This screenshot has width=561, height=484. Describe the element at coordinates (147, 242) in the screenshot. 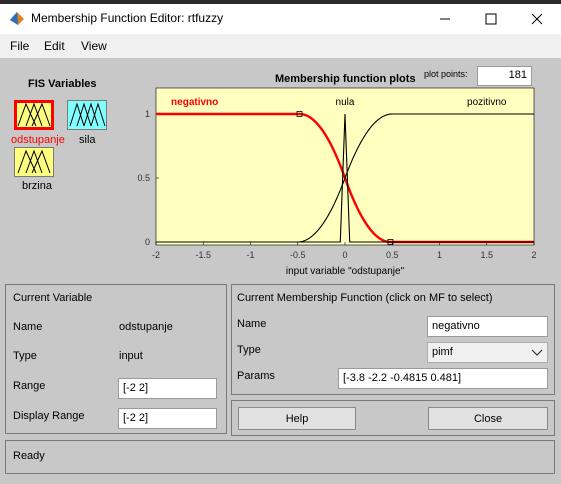

I see `y-tick-label: 0` at that location.